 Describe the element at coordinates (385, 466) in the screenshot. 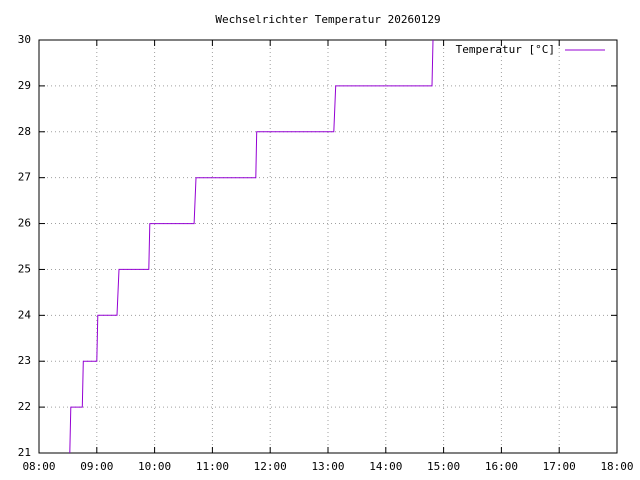

I see `x-tick-label: 14:00` at that location.